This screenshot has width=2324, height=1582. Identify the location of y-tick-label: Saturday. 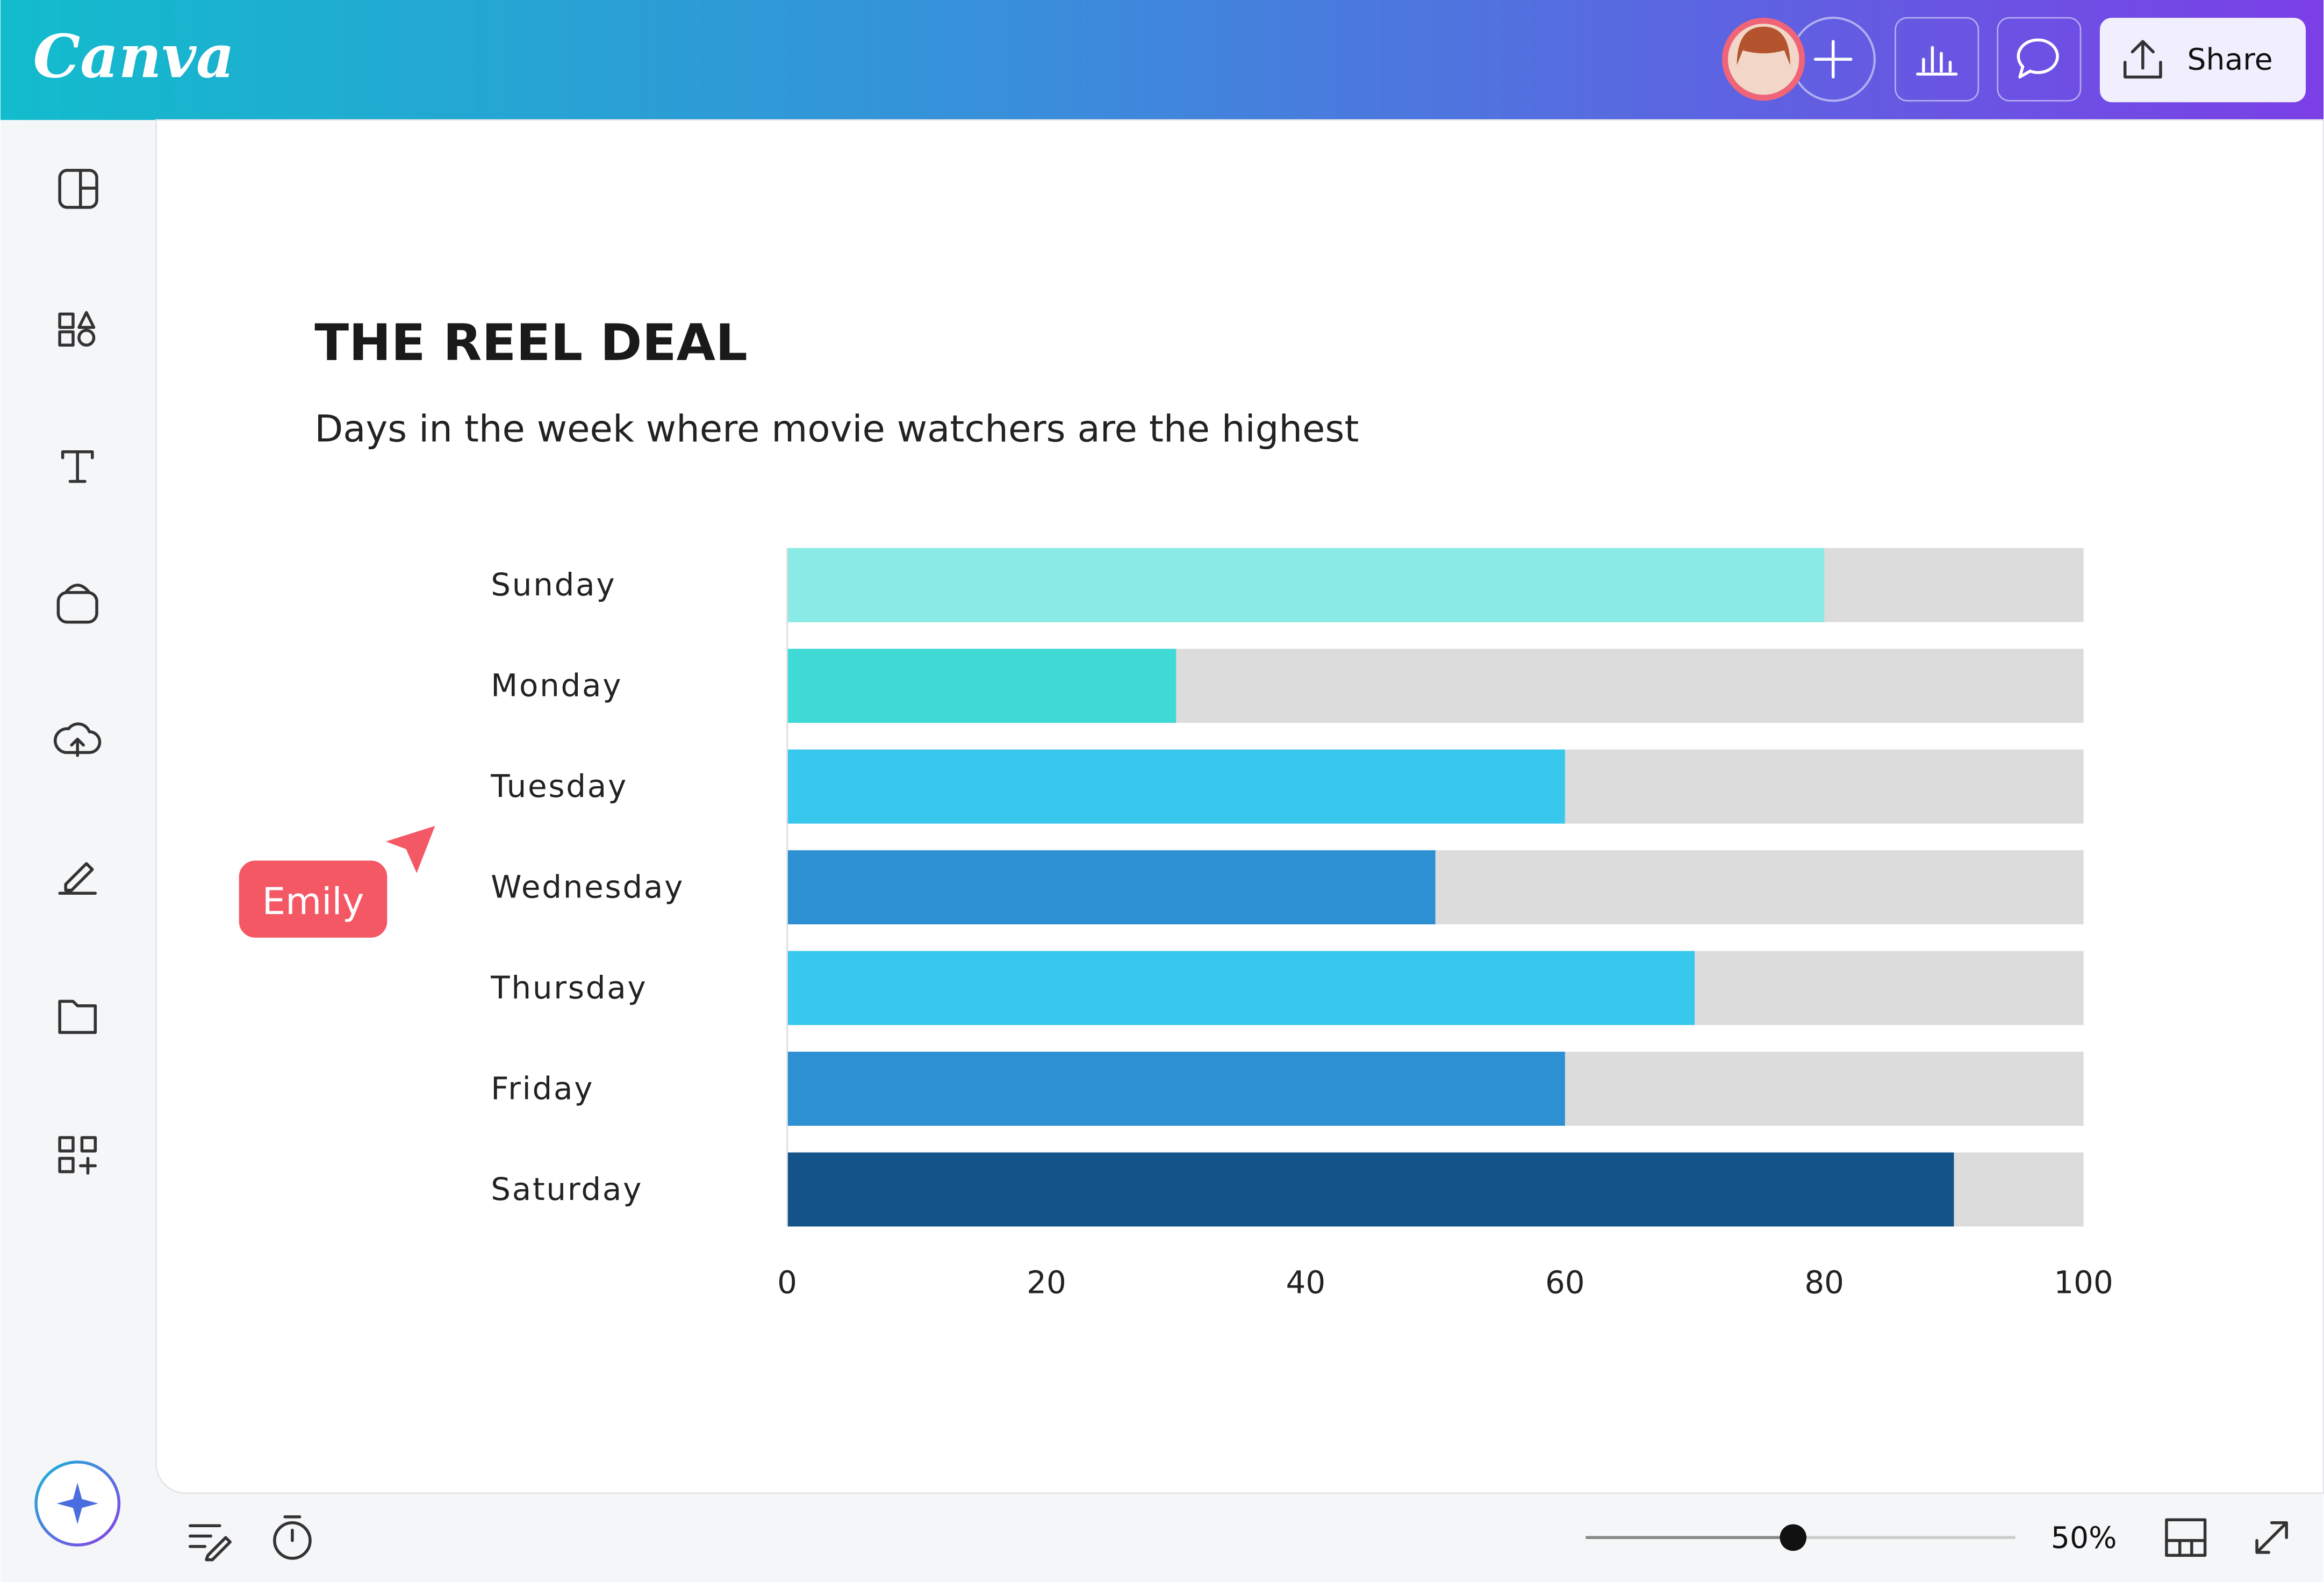
(567, 1189).